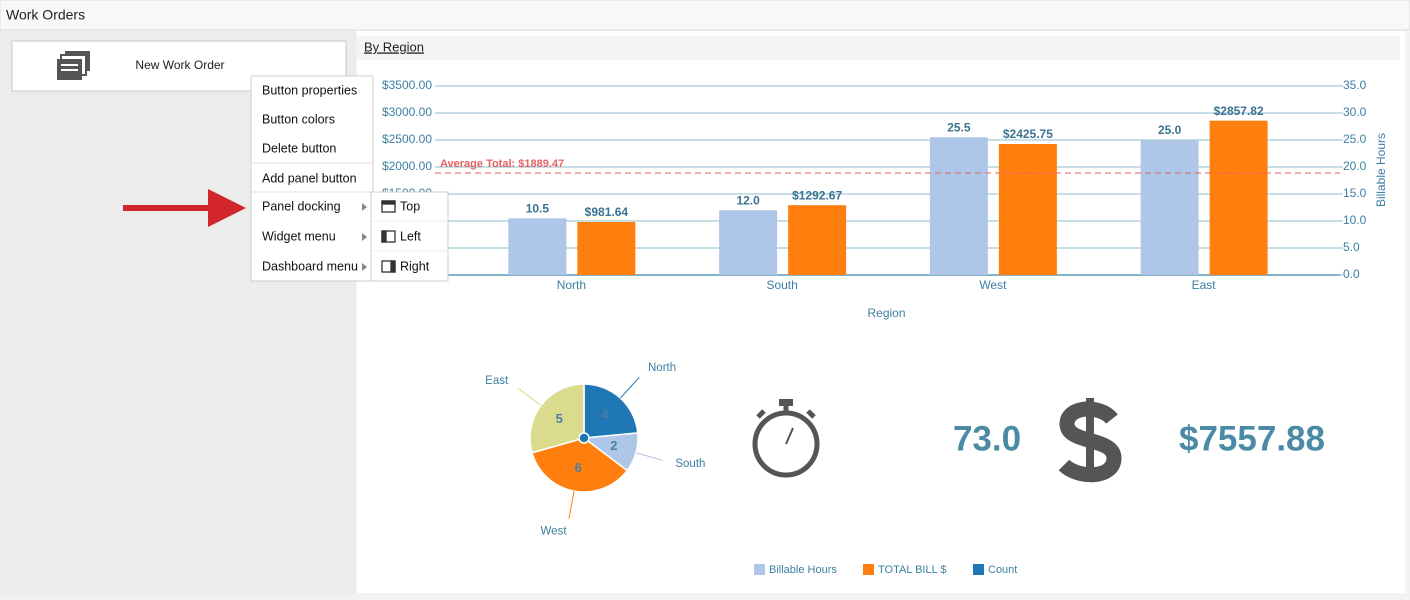  I want to click on bar-value-label: 10.5, so click(538, 208).